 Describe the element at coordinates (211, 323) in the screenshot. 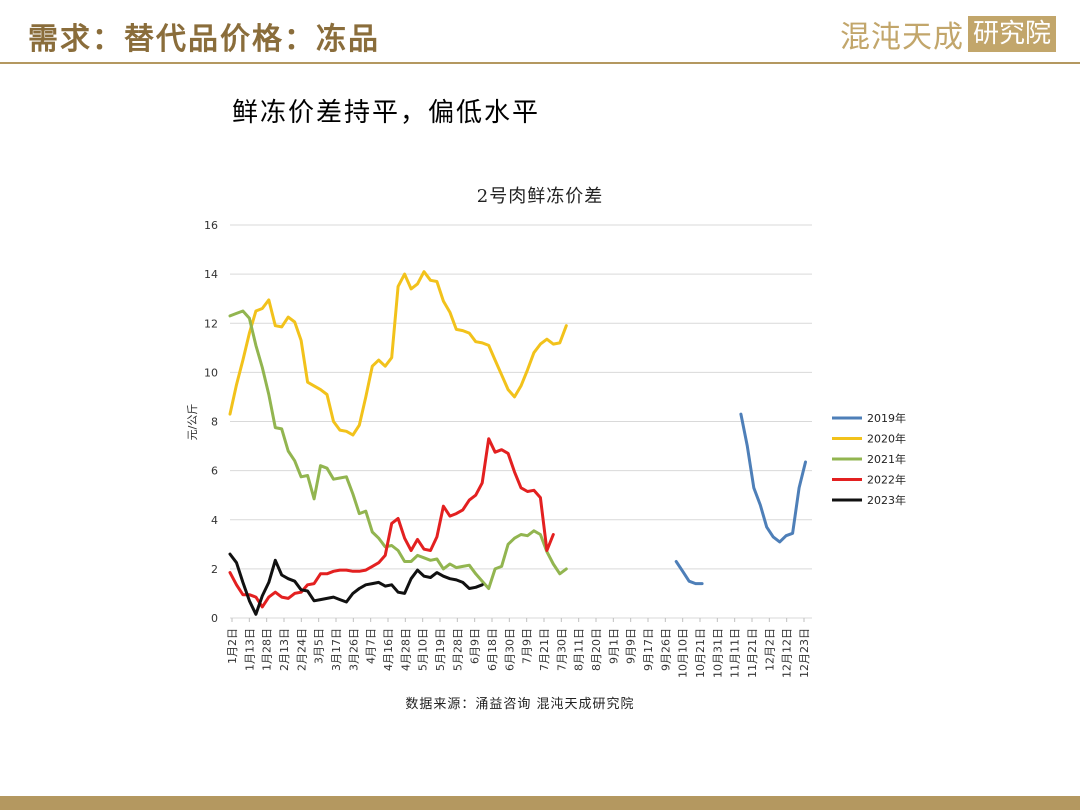

I see `y-tick-label: 12` at that location.